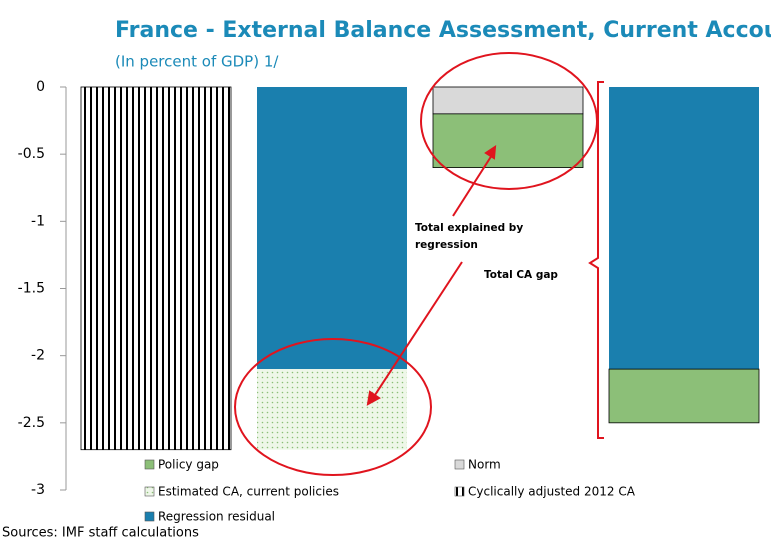  Describe the element at coordinates (248, 492) in the screenshot. I see `legend-label: Estimated CA, current policies` at that location.